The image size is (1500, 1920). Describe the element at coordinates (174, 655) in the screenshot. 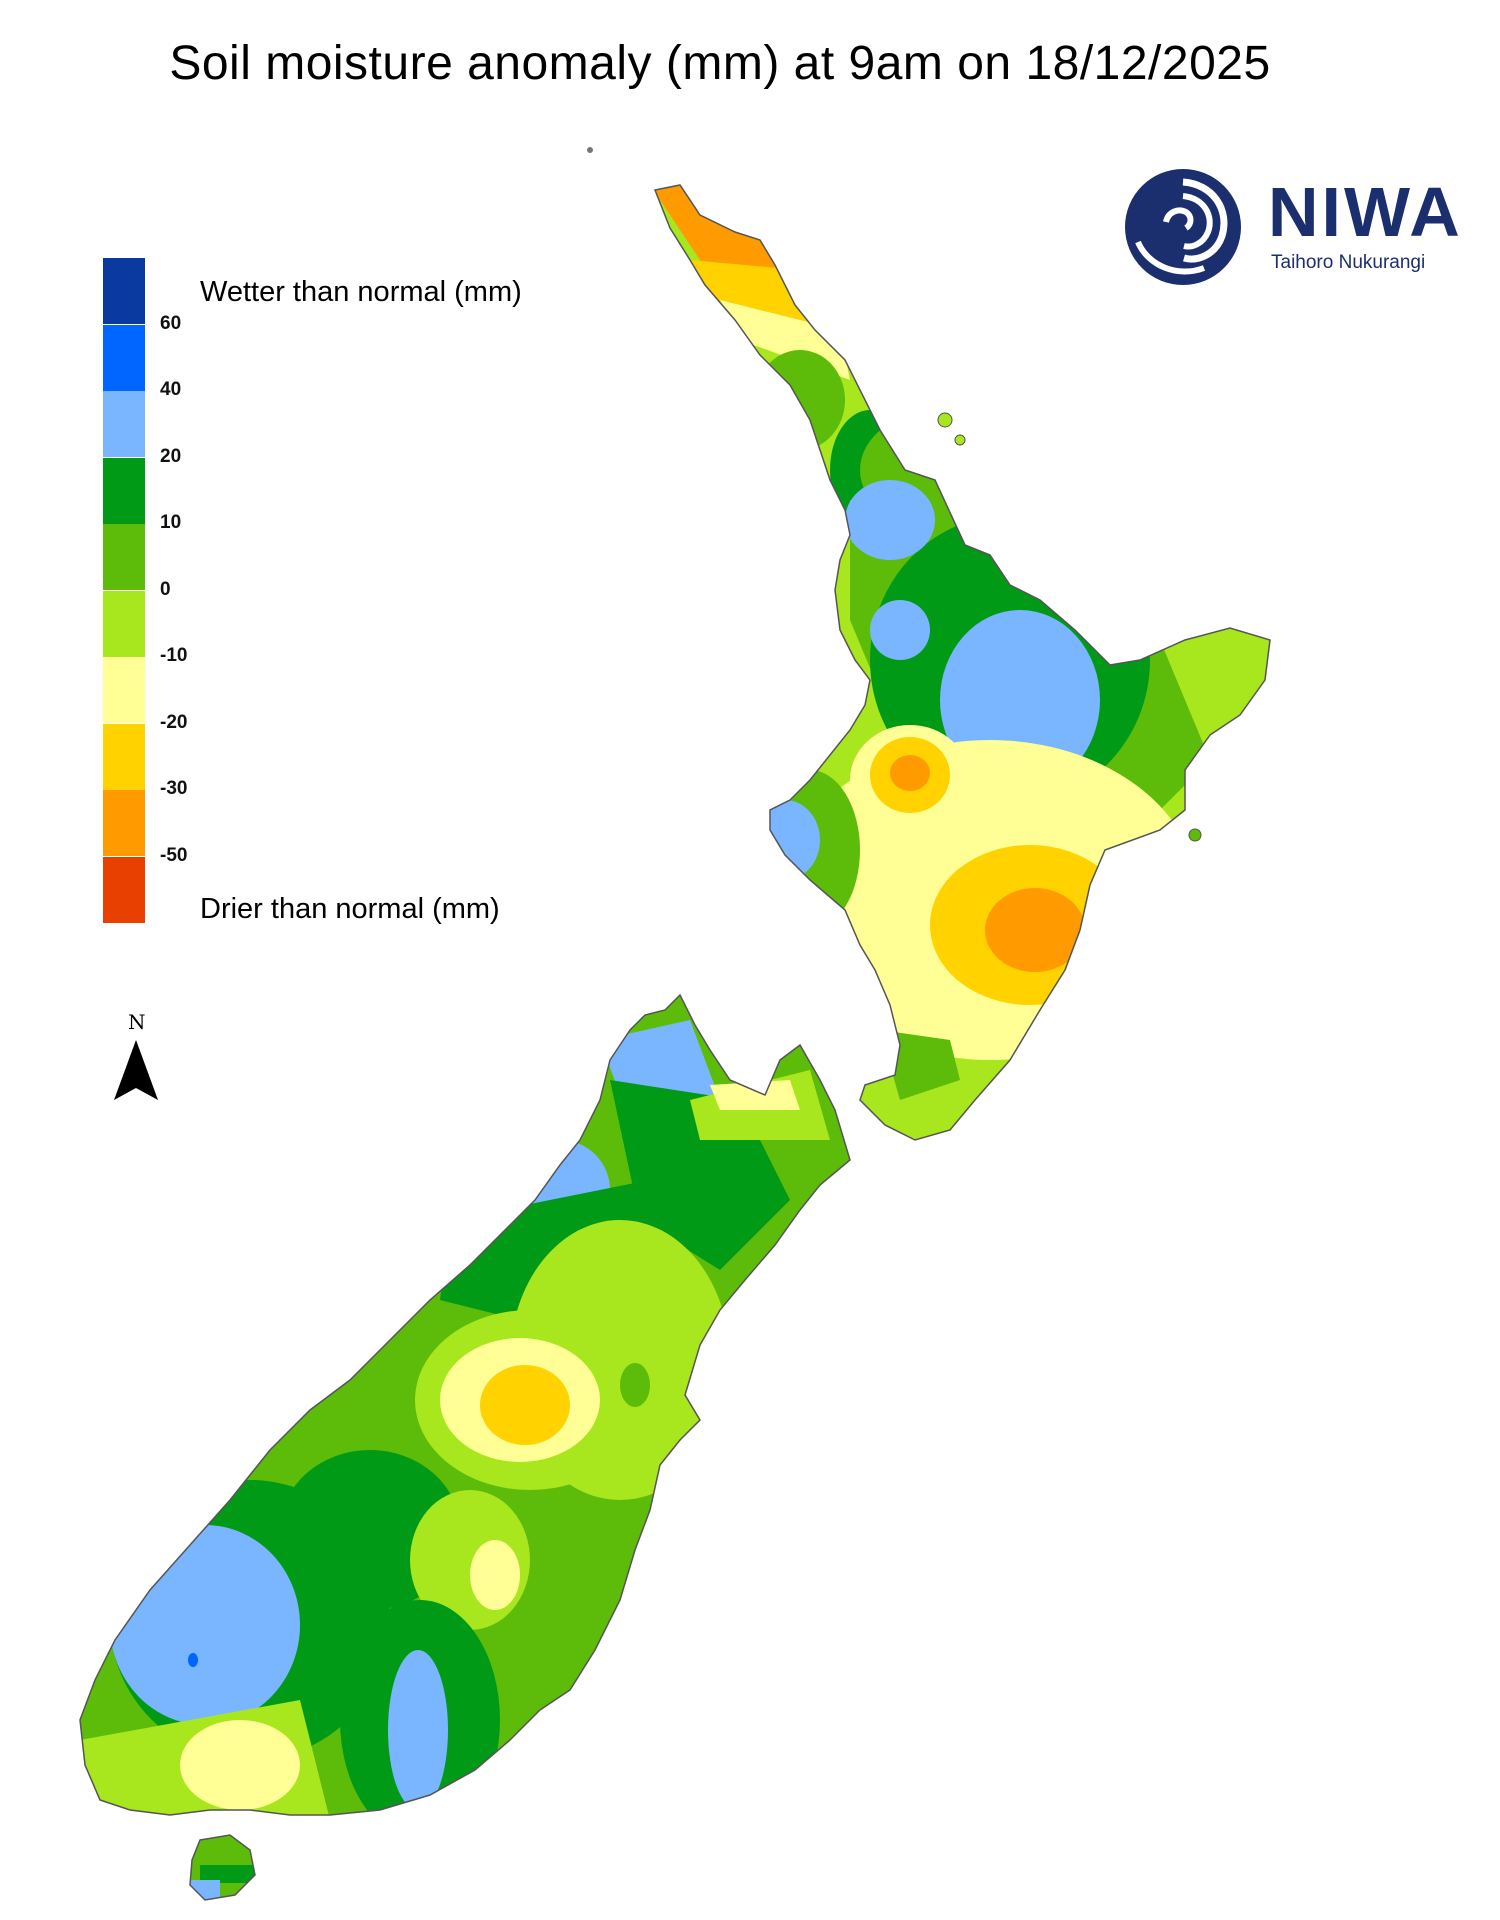

I see `legend-tick-label: -10` at that location.